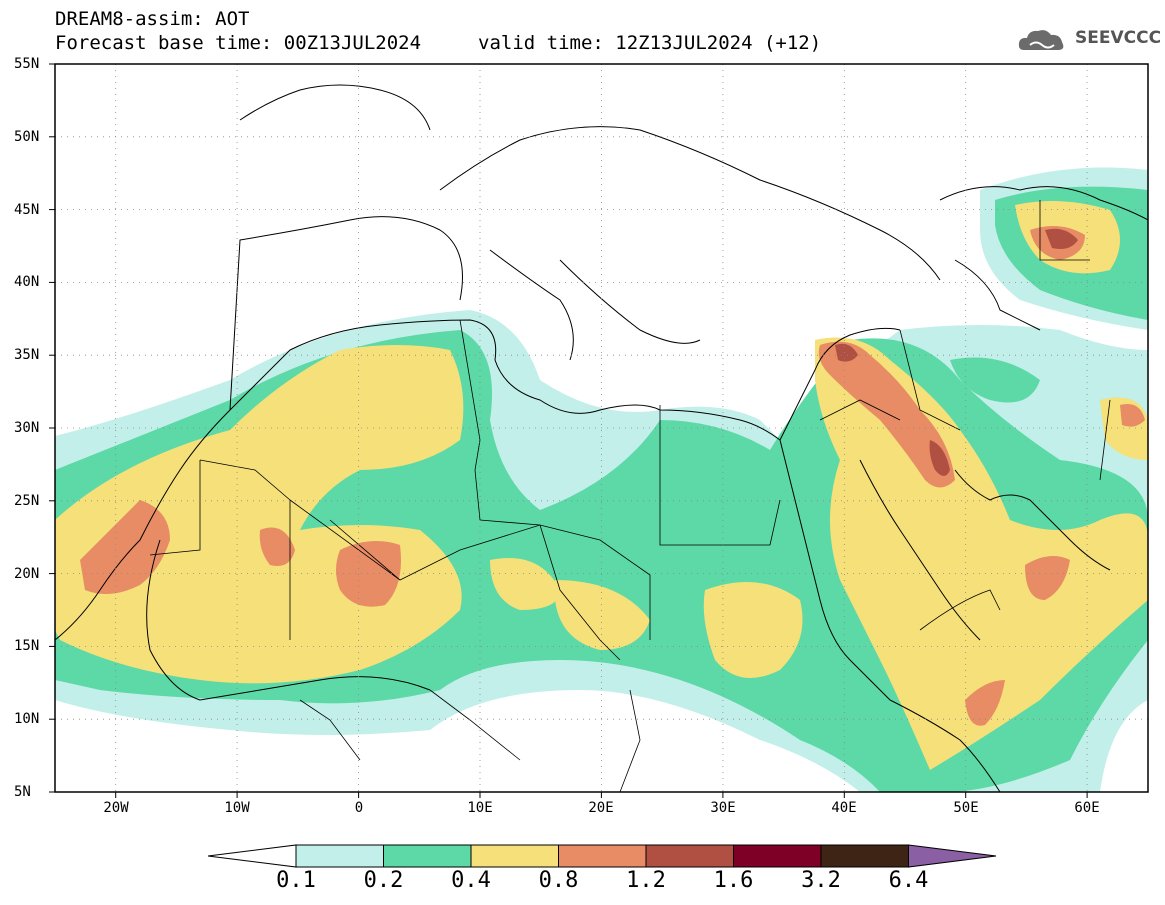 Image resolution: width=1165 pixels, height=905 pixels. Describe the element at coordinates (1087, 808) in the screenshot. I see `lon-label: 60E` at that location.